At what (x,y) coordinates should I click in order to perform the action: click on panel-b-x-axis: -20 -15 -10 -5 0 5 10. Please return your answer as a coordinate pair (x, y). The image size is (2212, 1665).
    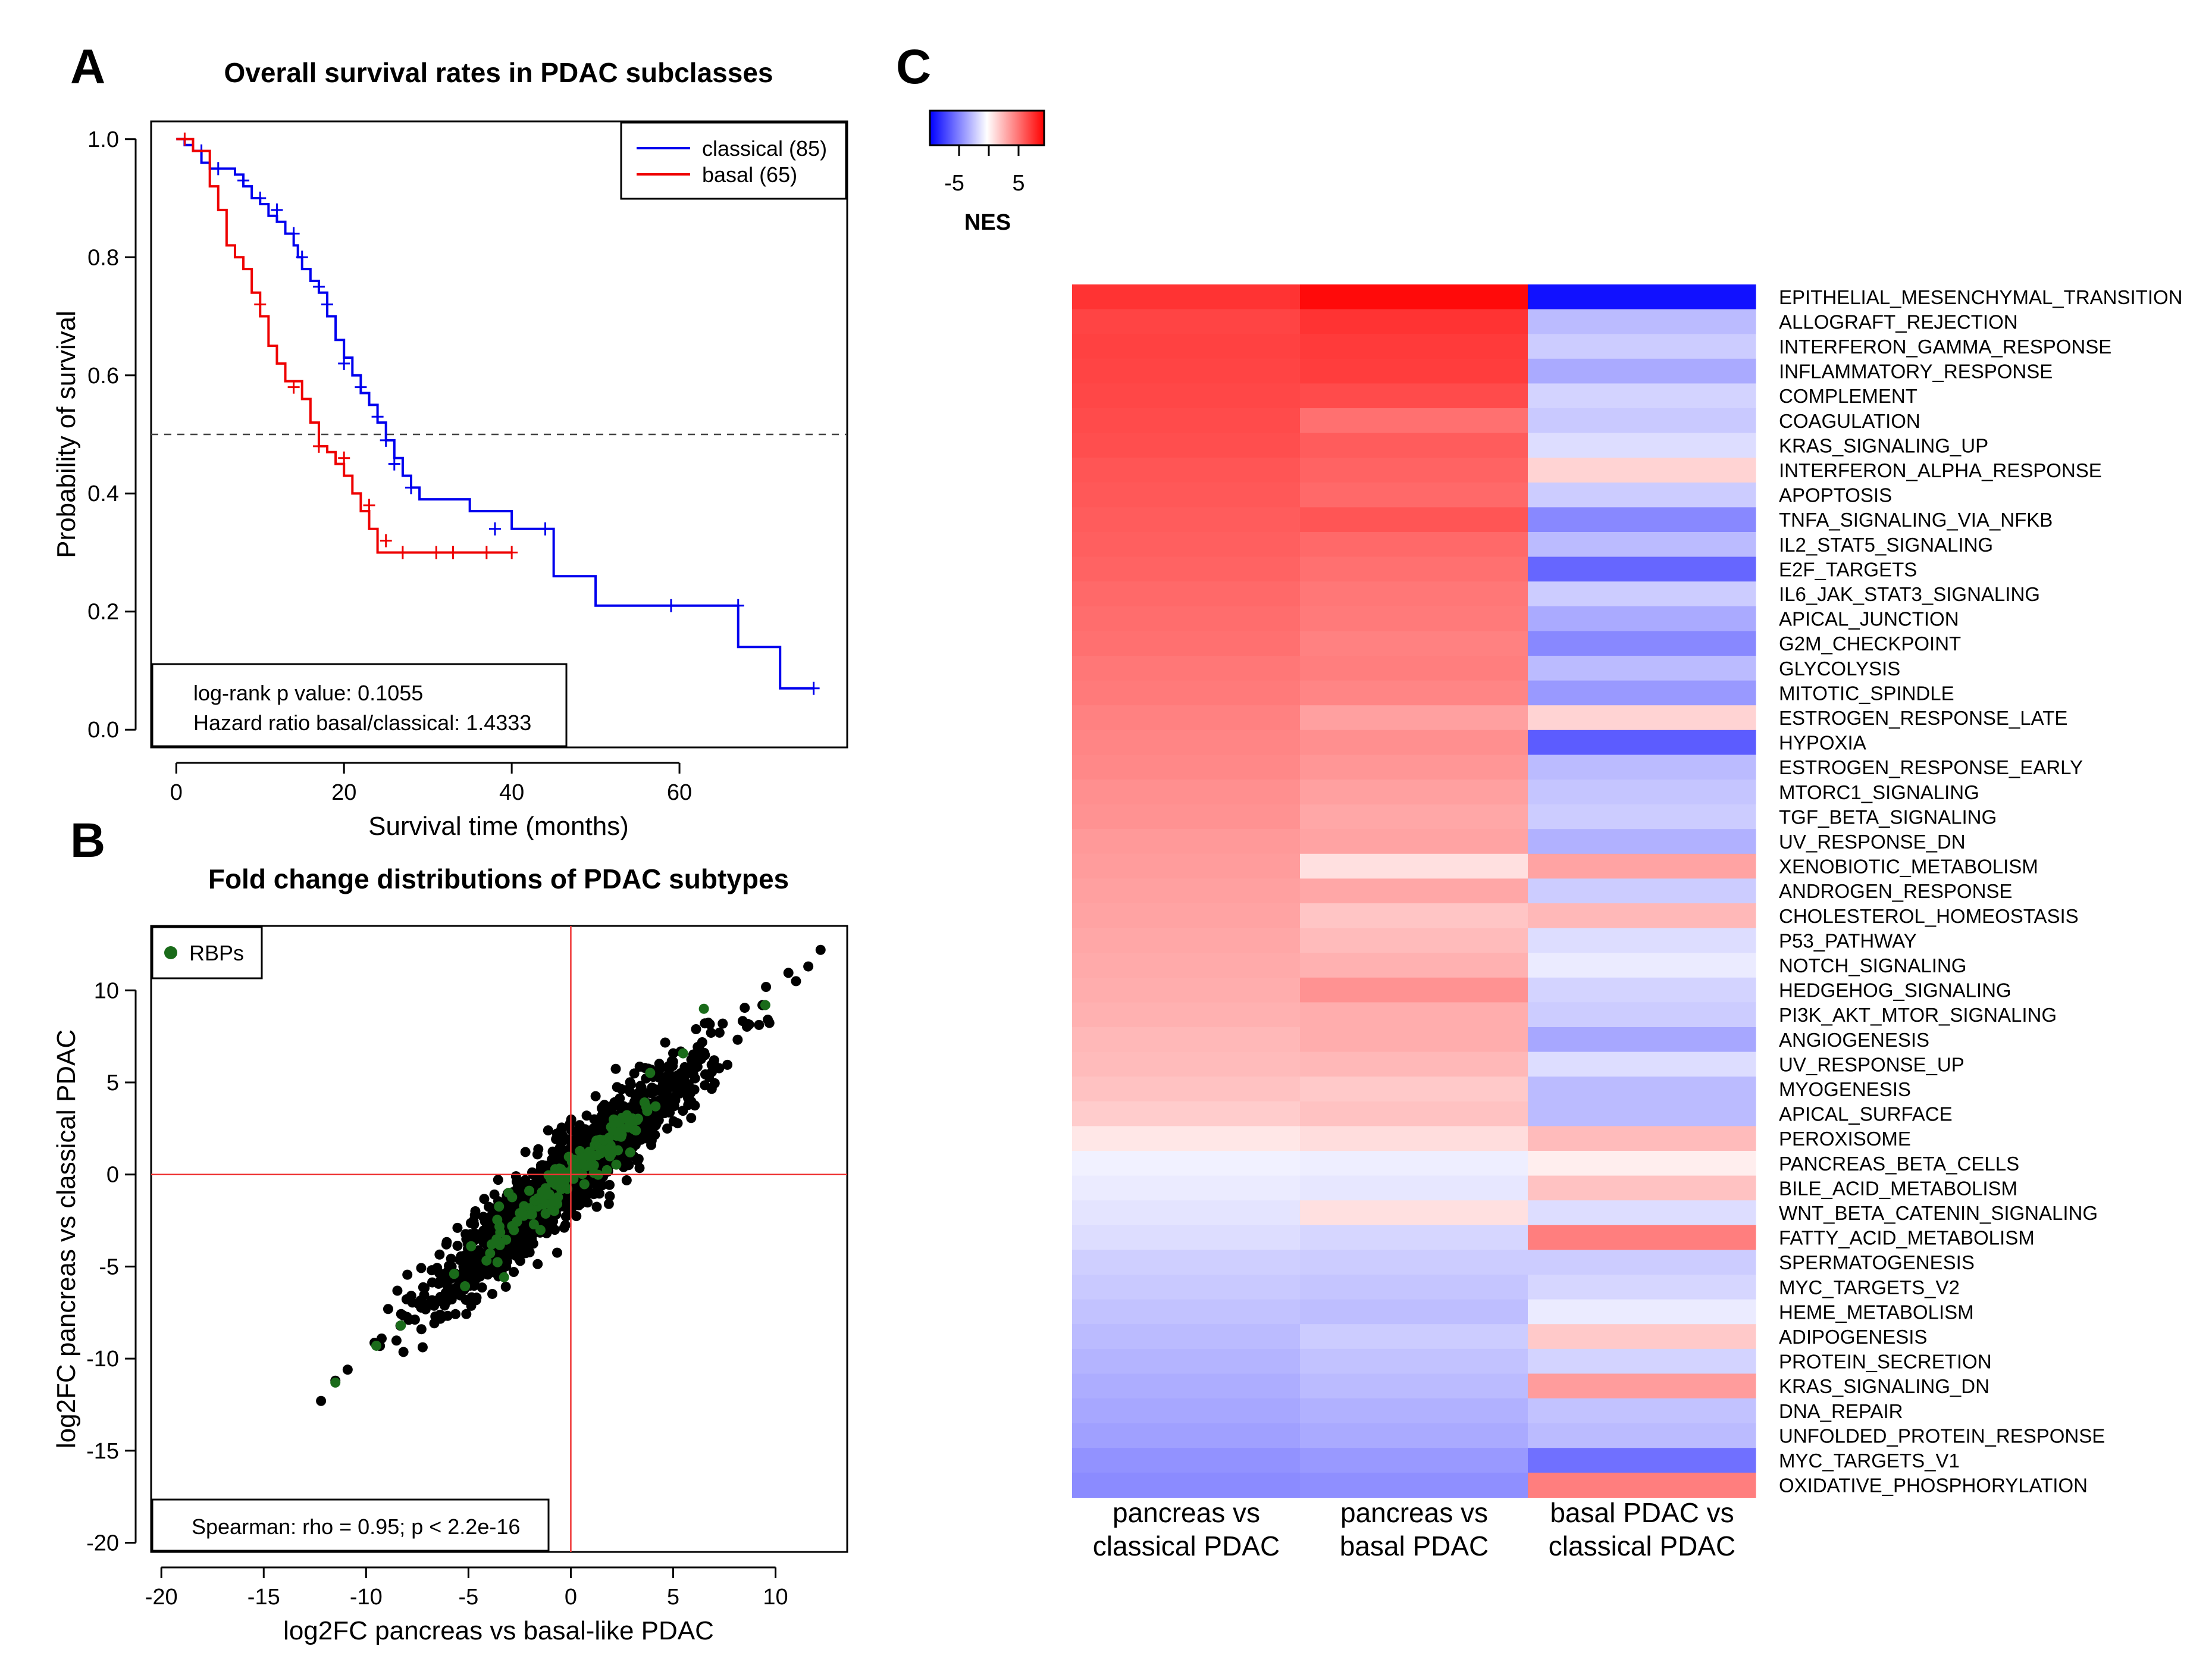
    Looking at the image, I should click on (466, 1588).